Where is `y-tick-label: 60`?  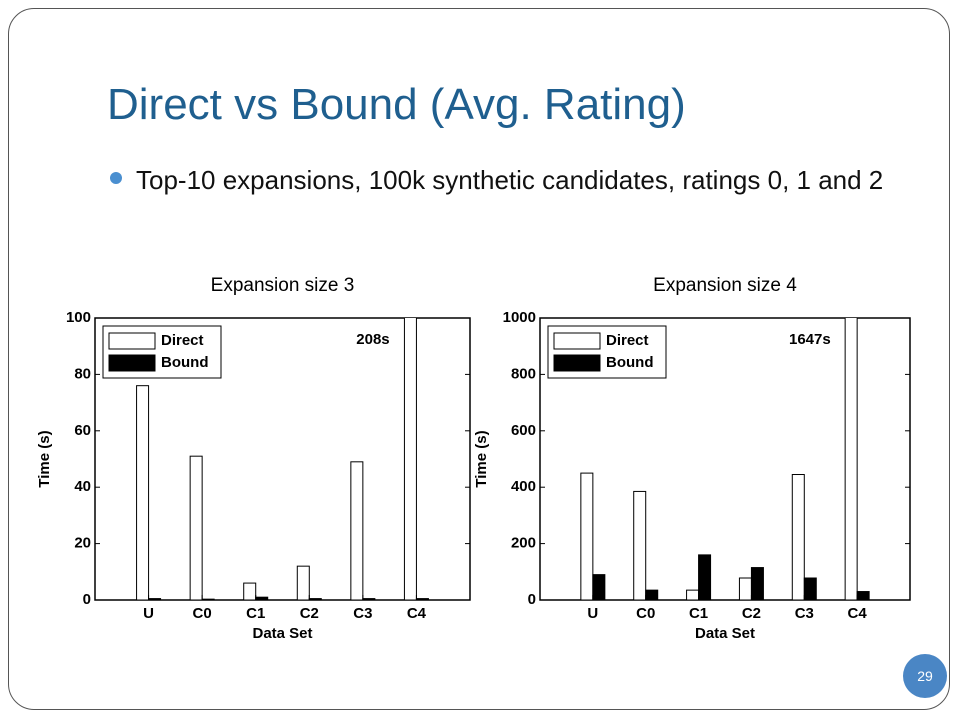
y-tick-label: 60 is located at coordinates (82, 430).